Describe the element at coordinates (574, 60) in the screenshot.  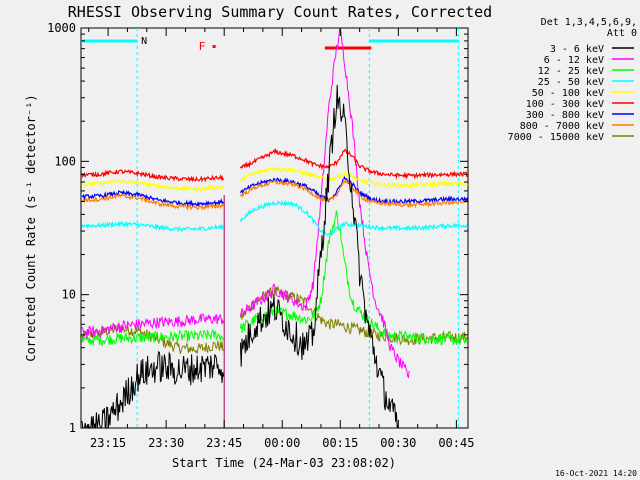
I see `legend-label: 6 - 12 keV` at that location.